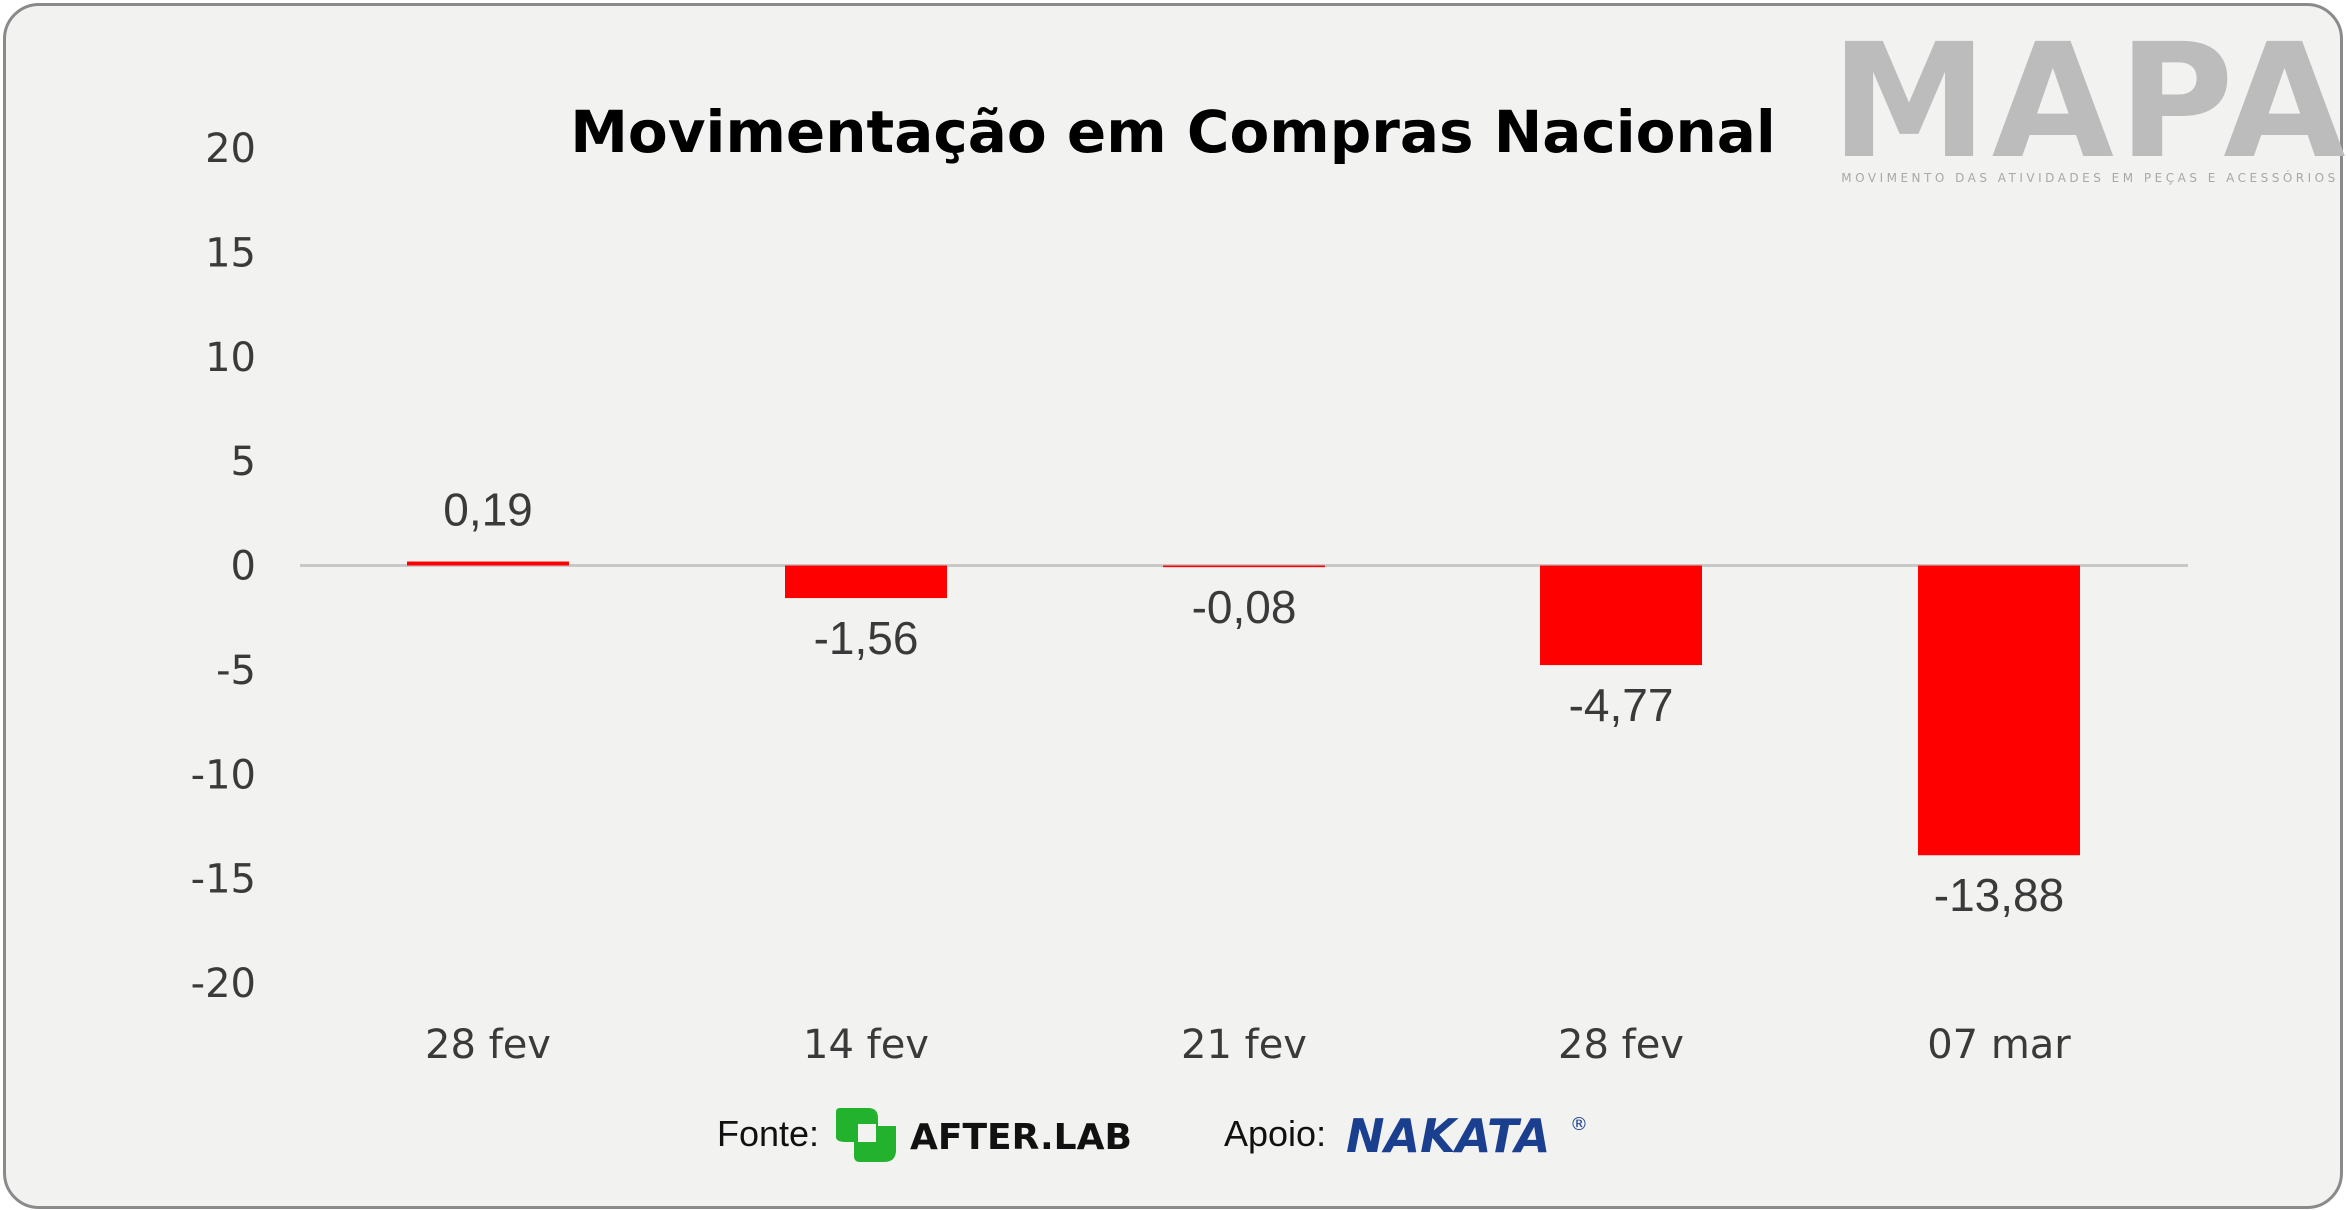  I want to click on data-label: -0,08, so click(1244, 607).